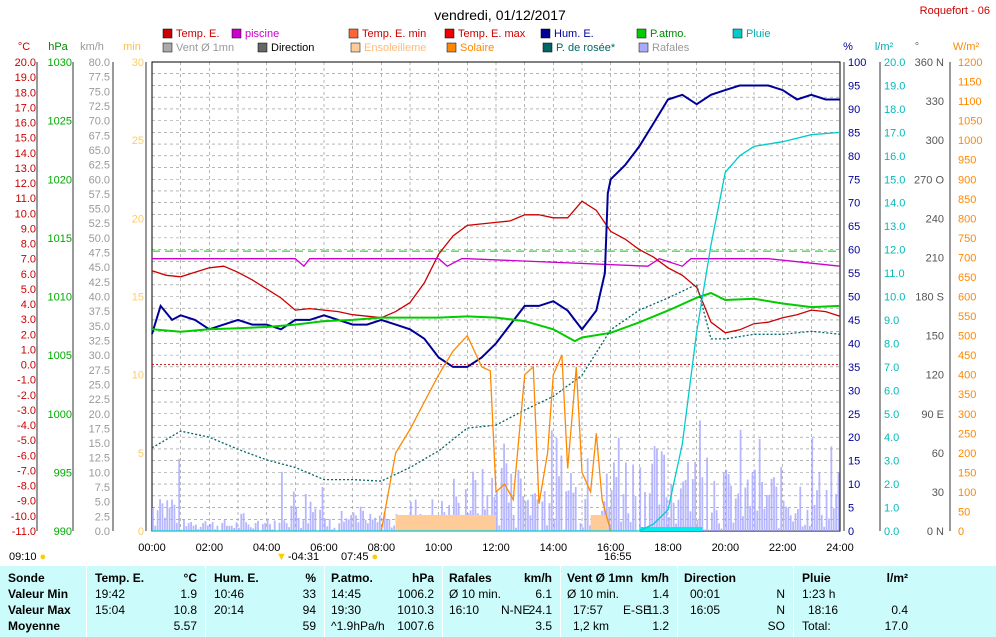 Image resolution: width=996 pixels, height=637 pixels. Describe the element at coordinates (60, 180) in the screenshot. I see `pressure-tick-label: 1020` at that location.